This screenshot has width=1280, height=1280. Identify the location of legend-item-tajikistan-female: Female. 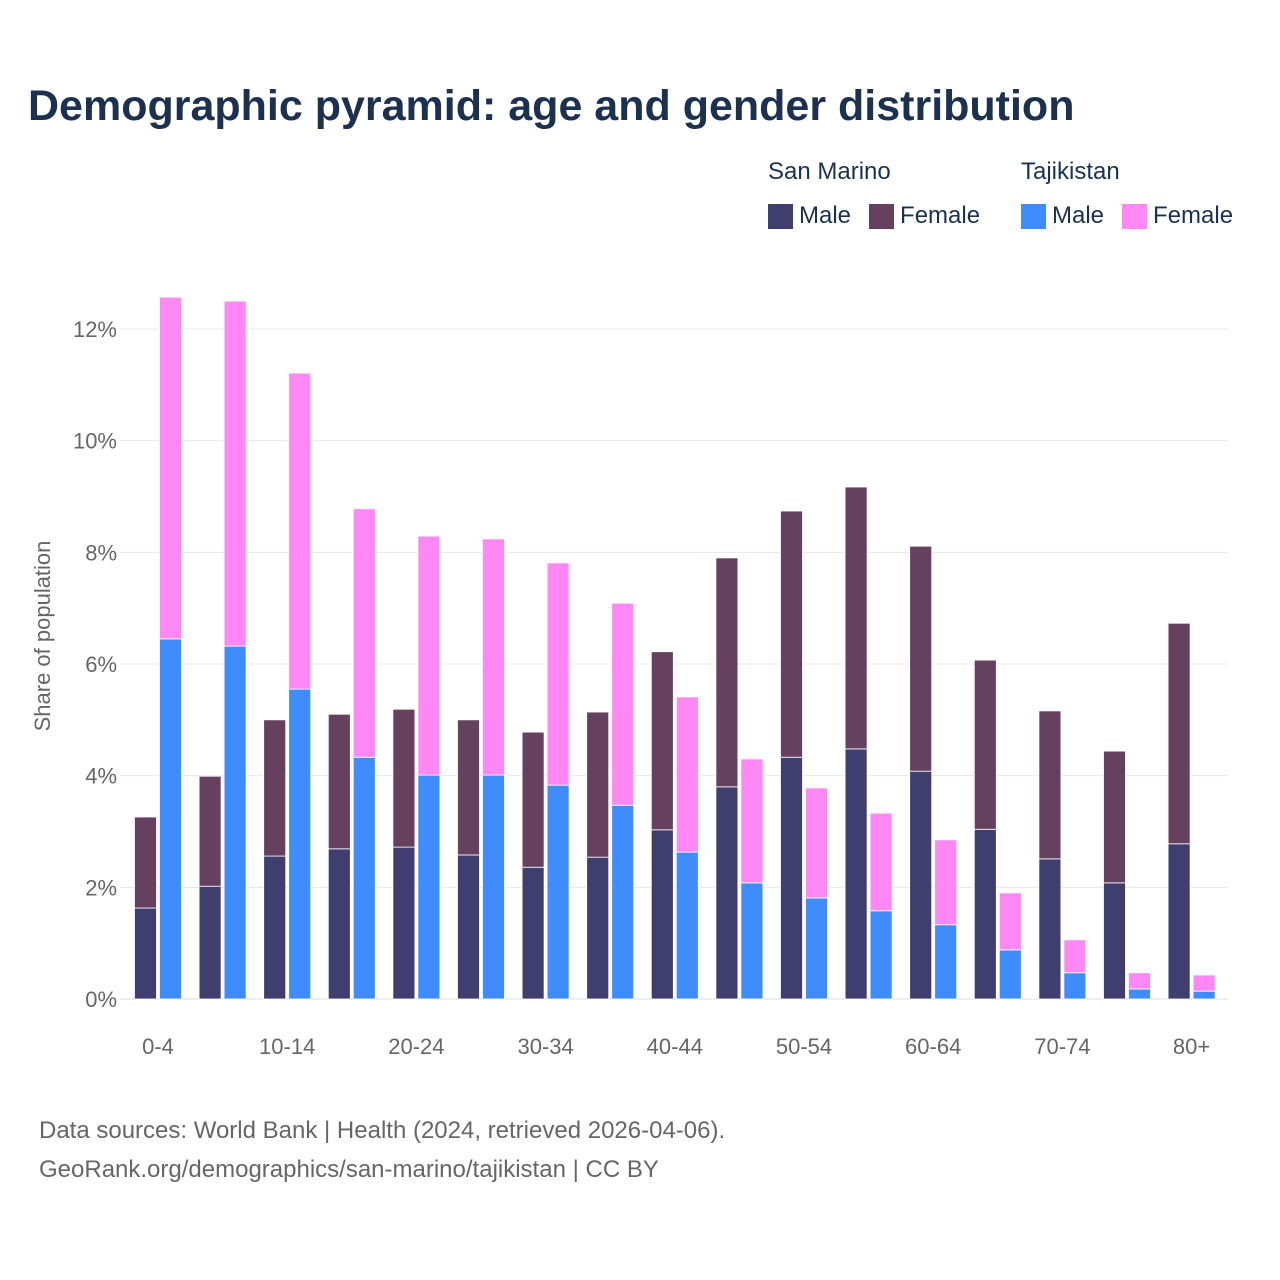
(1177, 216).